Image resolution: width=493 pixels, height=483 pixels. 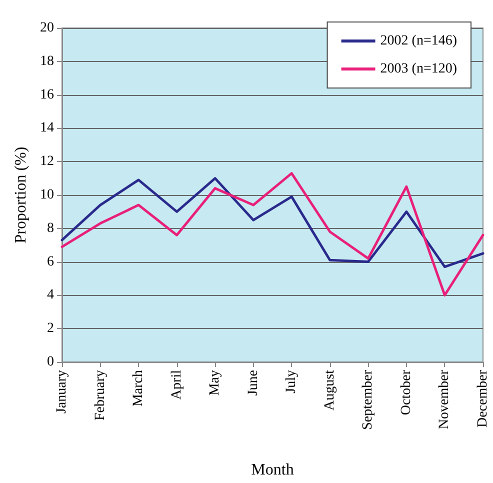 What do you see at coordinates (138, 388) in the screenshot?
I see `x-tick-label: March` at bounding box center [138, 388].